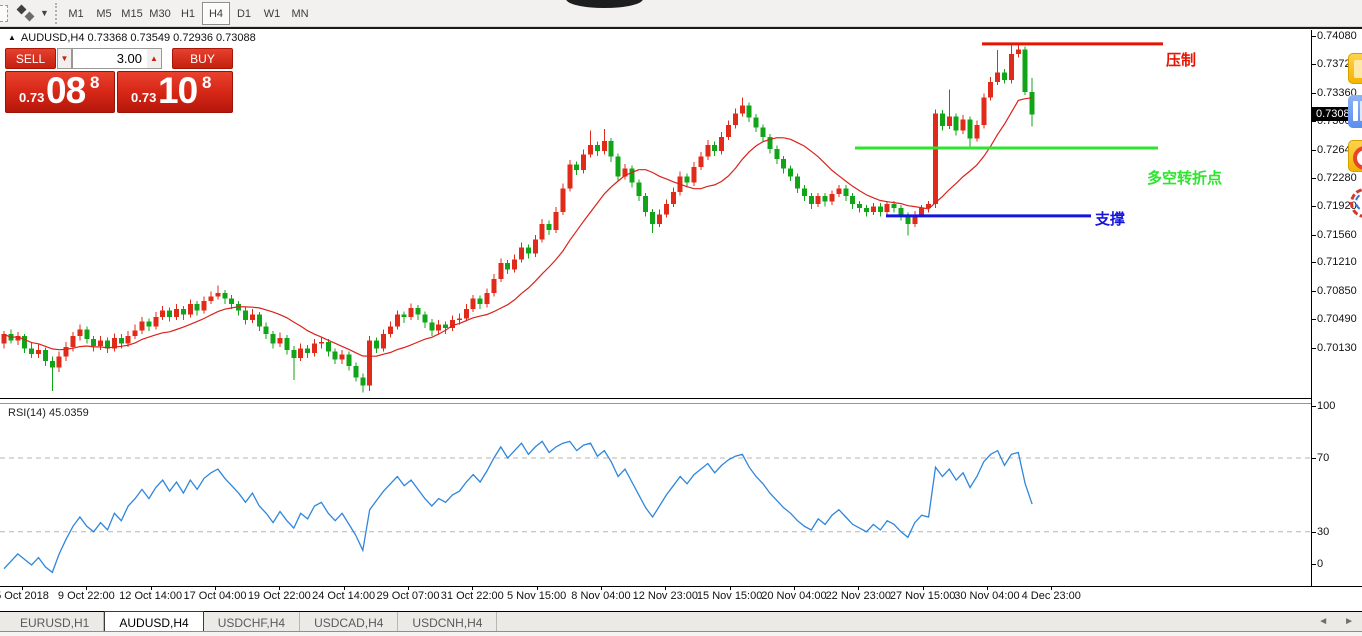 This screenshot has width=1362, height=636. Describe the element at coordinates (144, 97) in the screenshot. I see `buy-price-prefix: 0.73` at that location.